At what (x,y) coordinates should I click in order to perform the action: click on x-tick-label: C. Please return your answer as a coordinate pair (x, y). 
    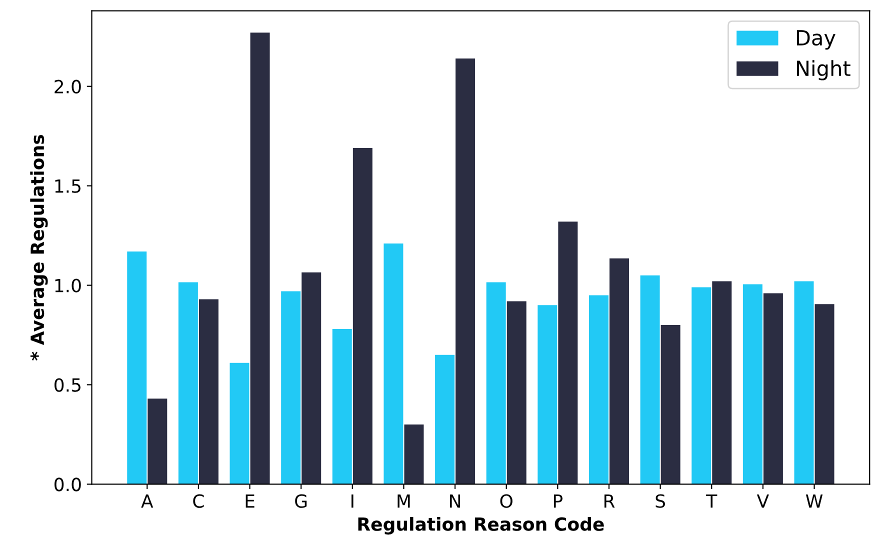
    Looking at the image, I should click on (198, 501).